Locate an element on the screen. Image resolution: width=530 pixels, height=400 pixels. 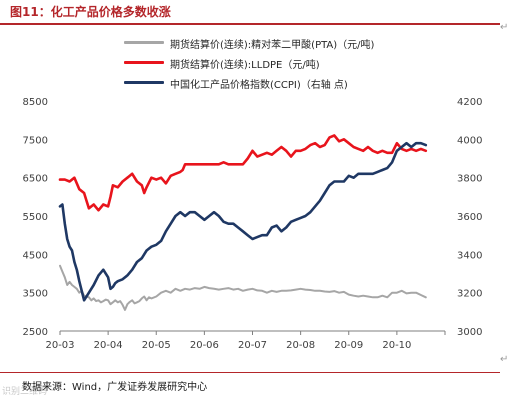
right-axis-tick-label: 3800 is located at coordinates (469, 179).